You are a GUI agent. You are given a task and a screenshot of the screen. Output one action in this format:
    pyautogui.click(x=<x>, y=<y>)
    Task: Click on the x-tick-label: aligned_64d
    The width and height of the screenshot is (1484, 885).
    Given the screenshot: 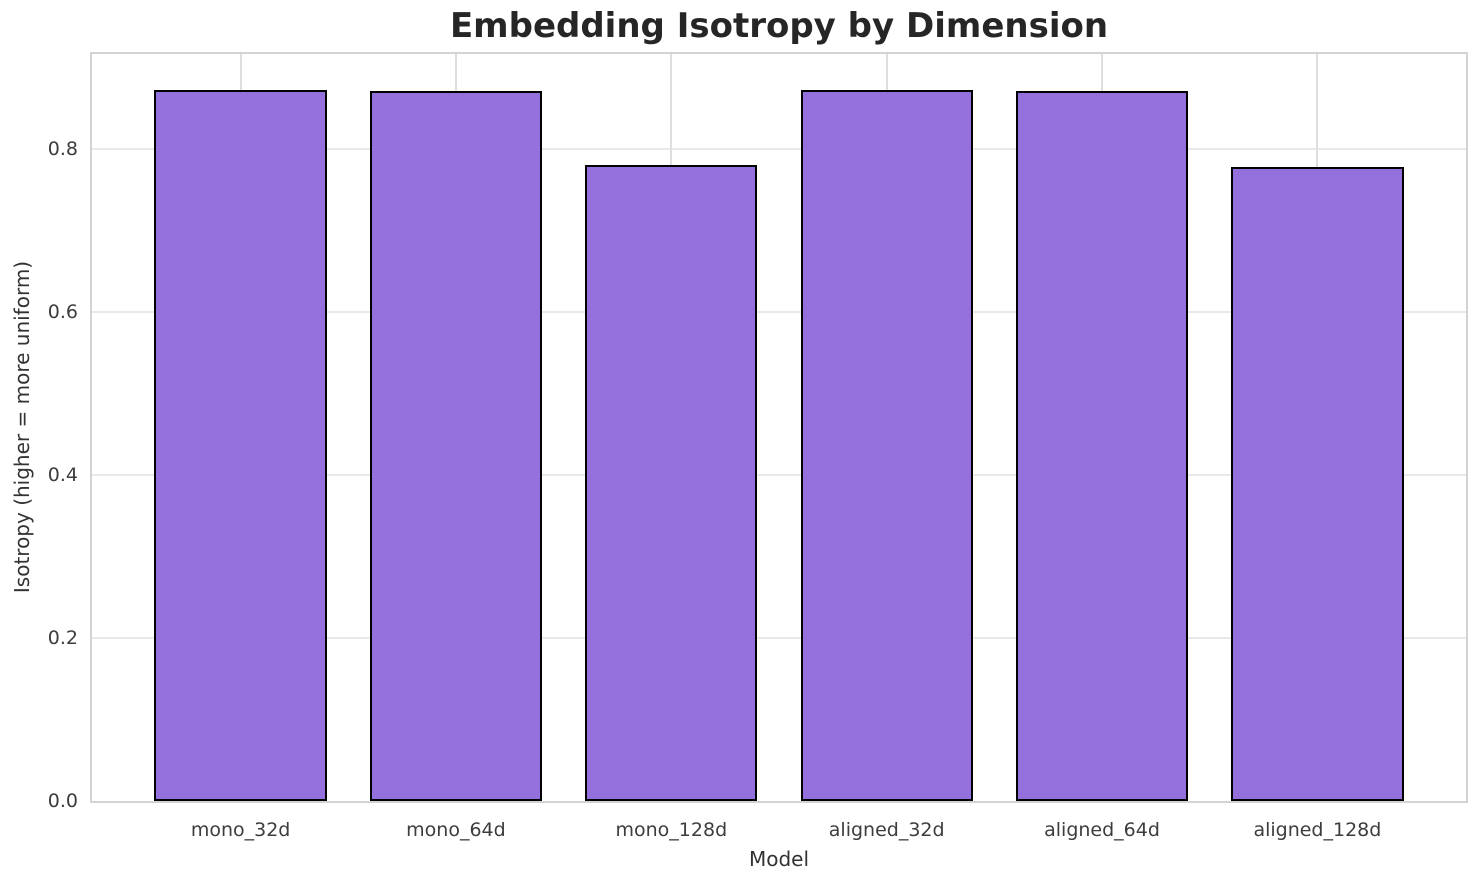 What is the action you would take?
    pyautogui.click(x=1102, y=830)
    